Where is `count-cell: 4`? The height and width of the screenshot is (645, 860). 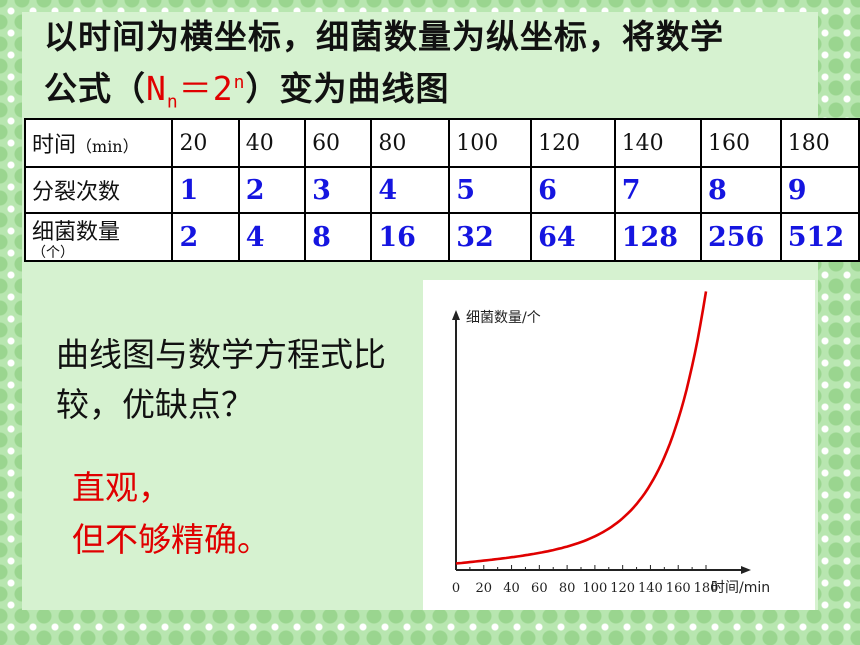 count-cell: 4 is located at coordinates (272, 237).